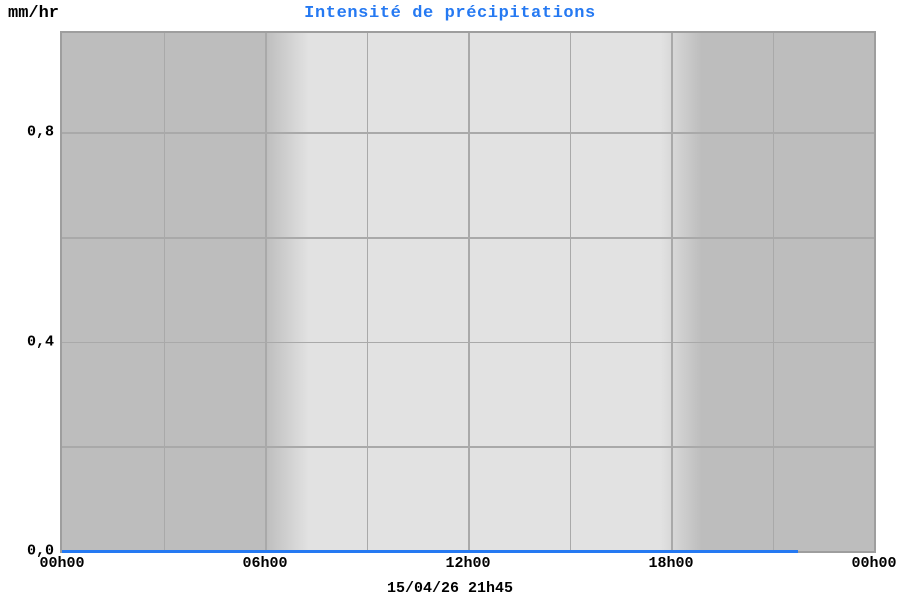  What do you see at coordinates (450, 13) in the screenshot?
I see `chart-title: Intensité de précipitations` at bounding box center [450, 13].